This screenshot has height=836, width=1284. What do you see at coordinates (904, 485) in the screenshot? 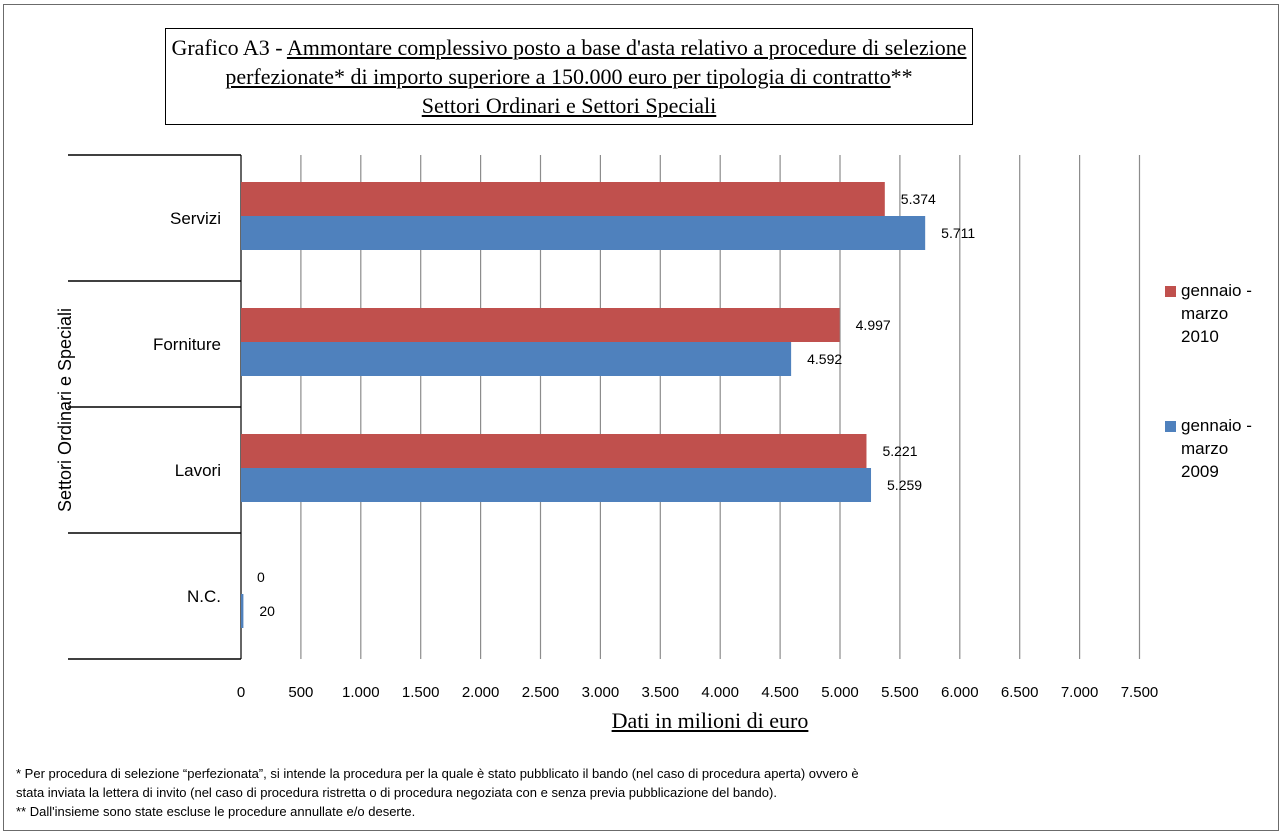
I see `data-label: 5.259` at bounding box center [904, 485].